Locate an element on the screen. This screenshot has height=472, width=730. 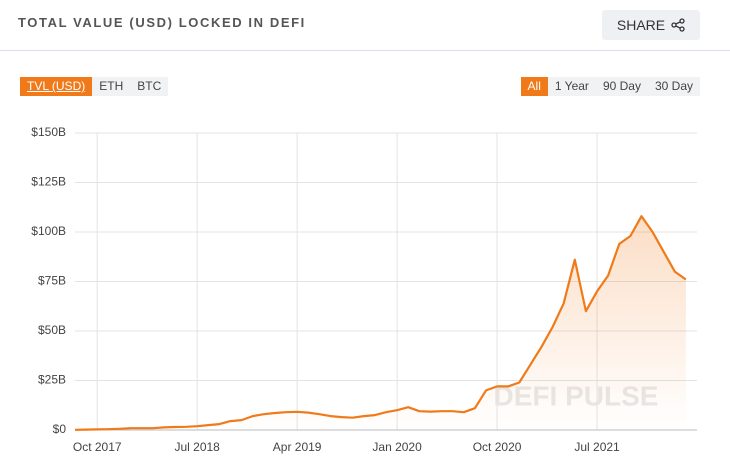
unit-tabs: TVL (USD) ETH BTC is located at coordinates (94, 86).